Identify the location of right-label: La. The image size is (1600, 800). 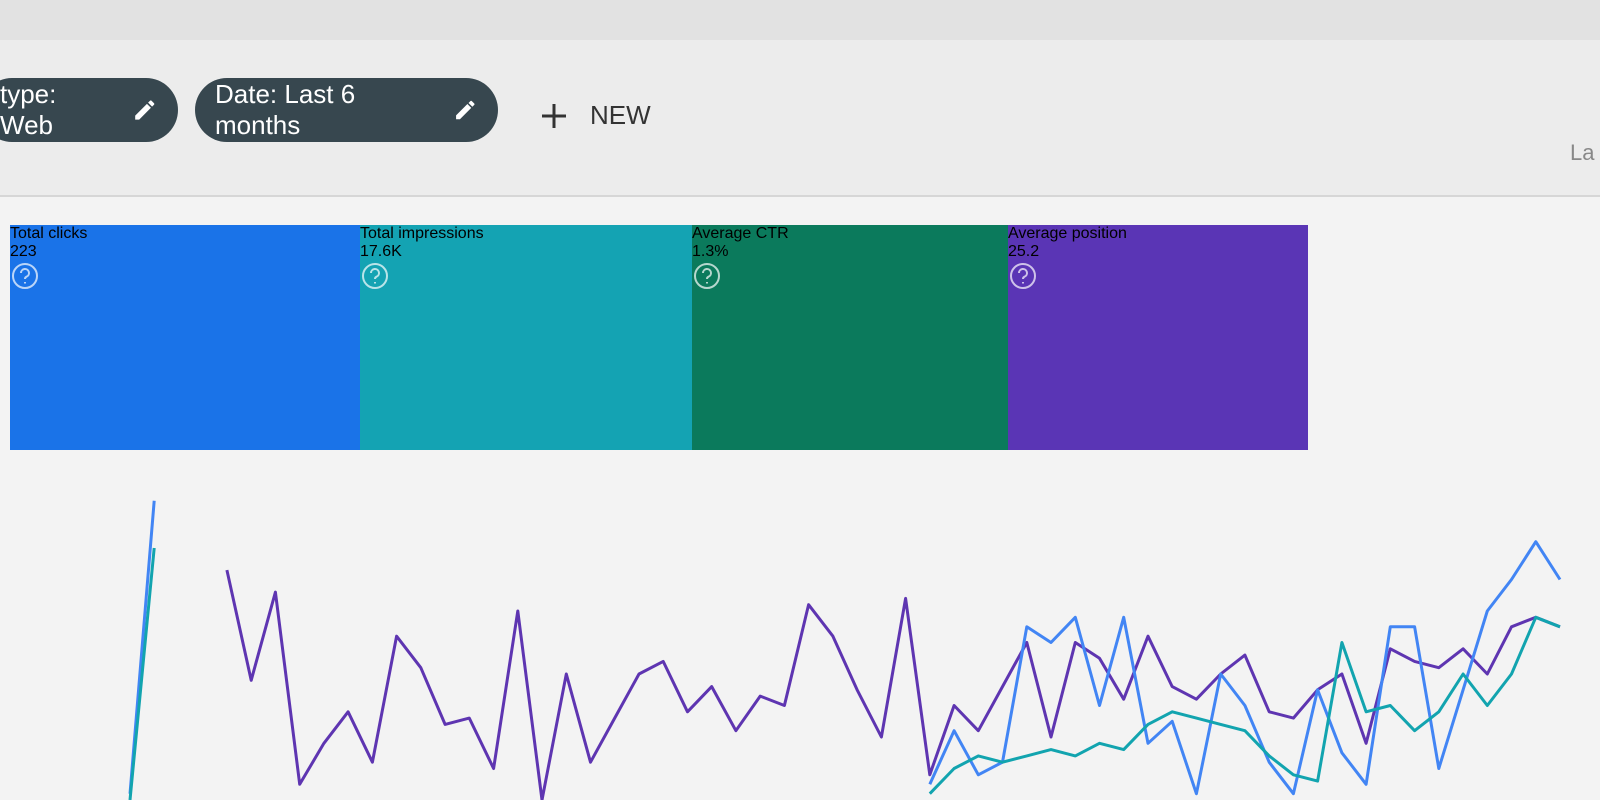
(1582, 152).